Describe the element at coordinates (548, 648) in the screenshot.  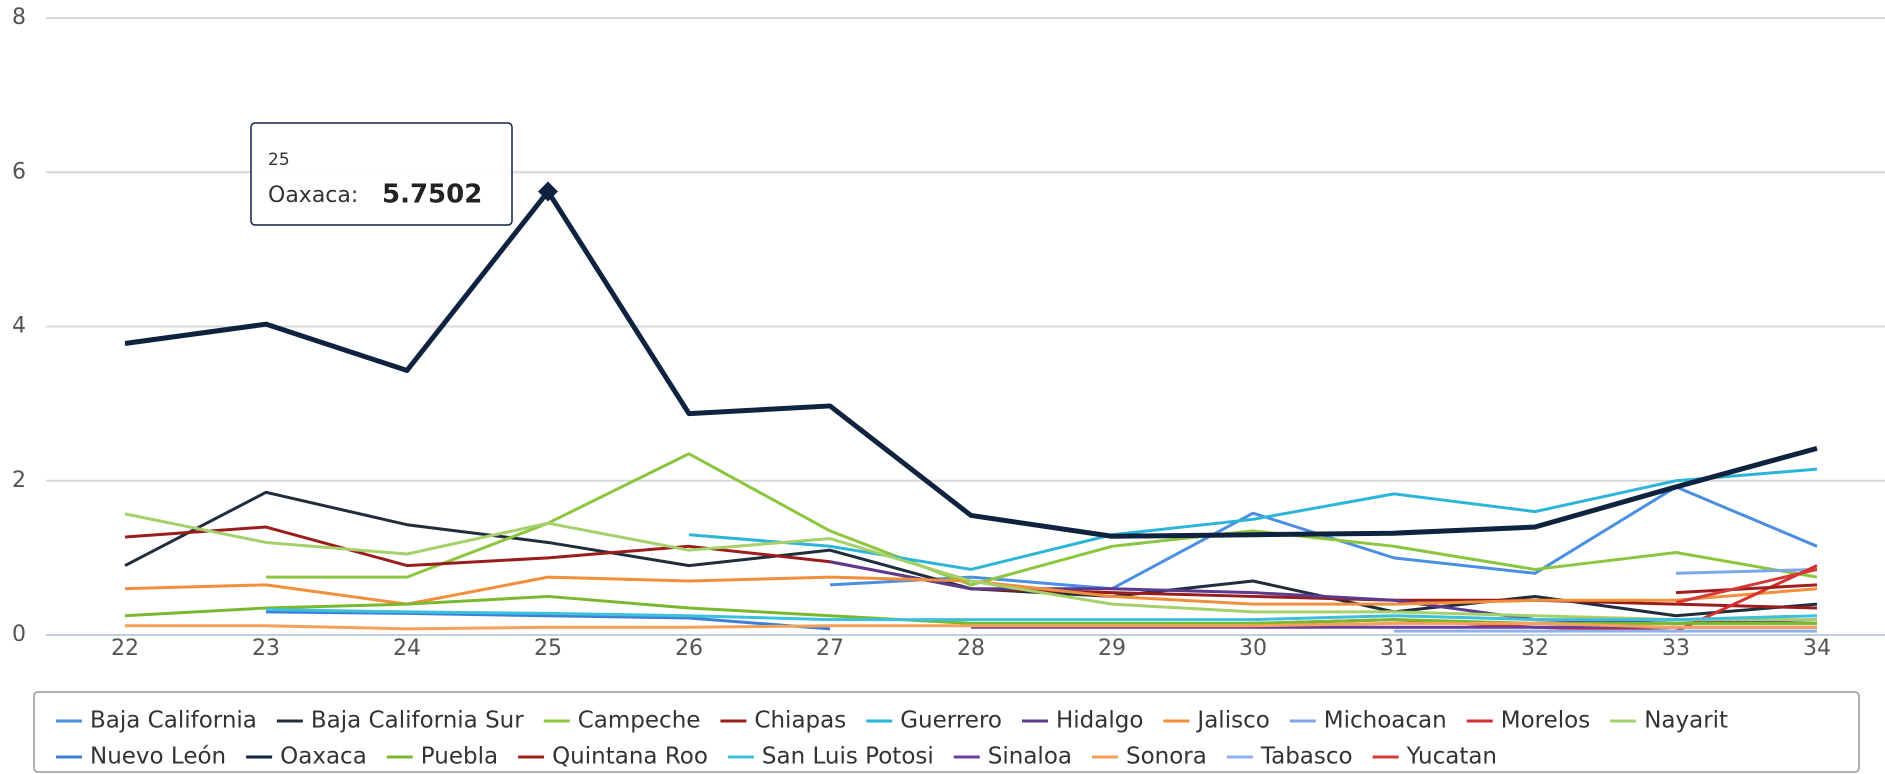
I see `x-tick-label: 25` at that location.